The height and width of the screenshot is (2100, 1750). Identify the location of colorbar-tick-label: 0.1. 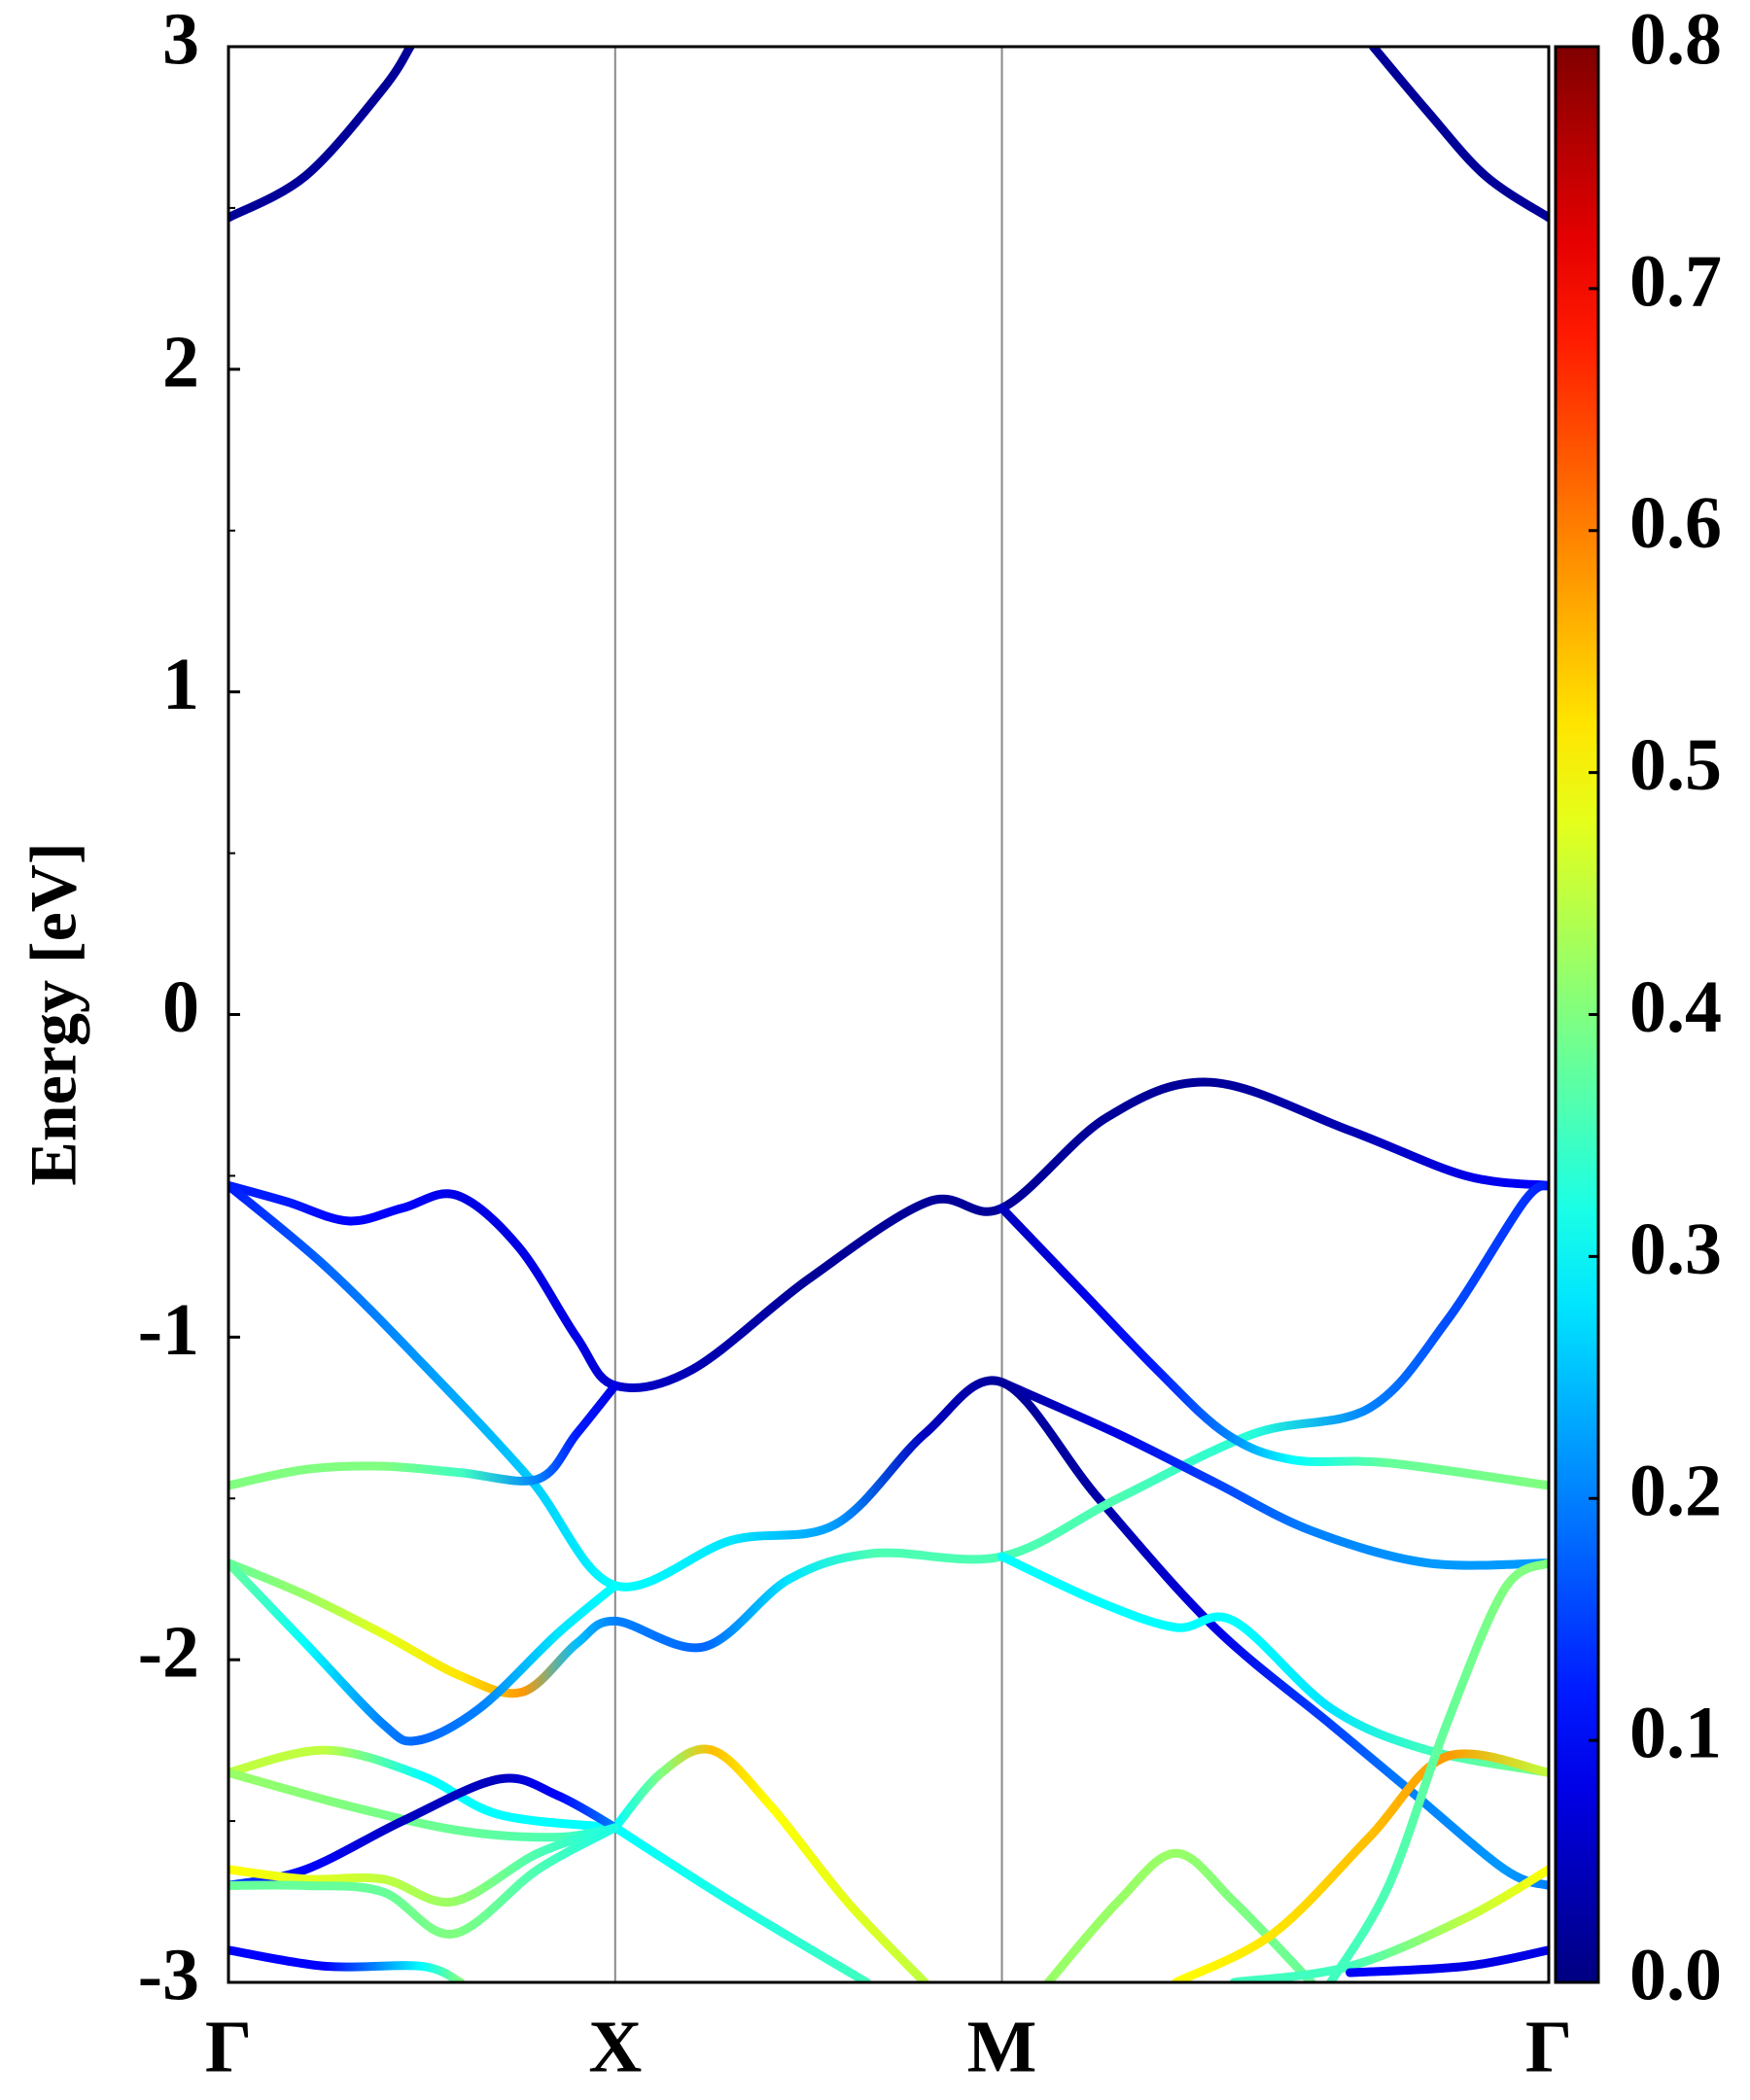
(1675, 1733).